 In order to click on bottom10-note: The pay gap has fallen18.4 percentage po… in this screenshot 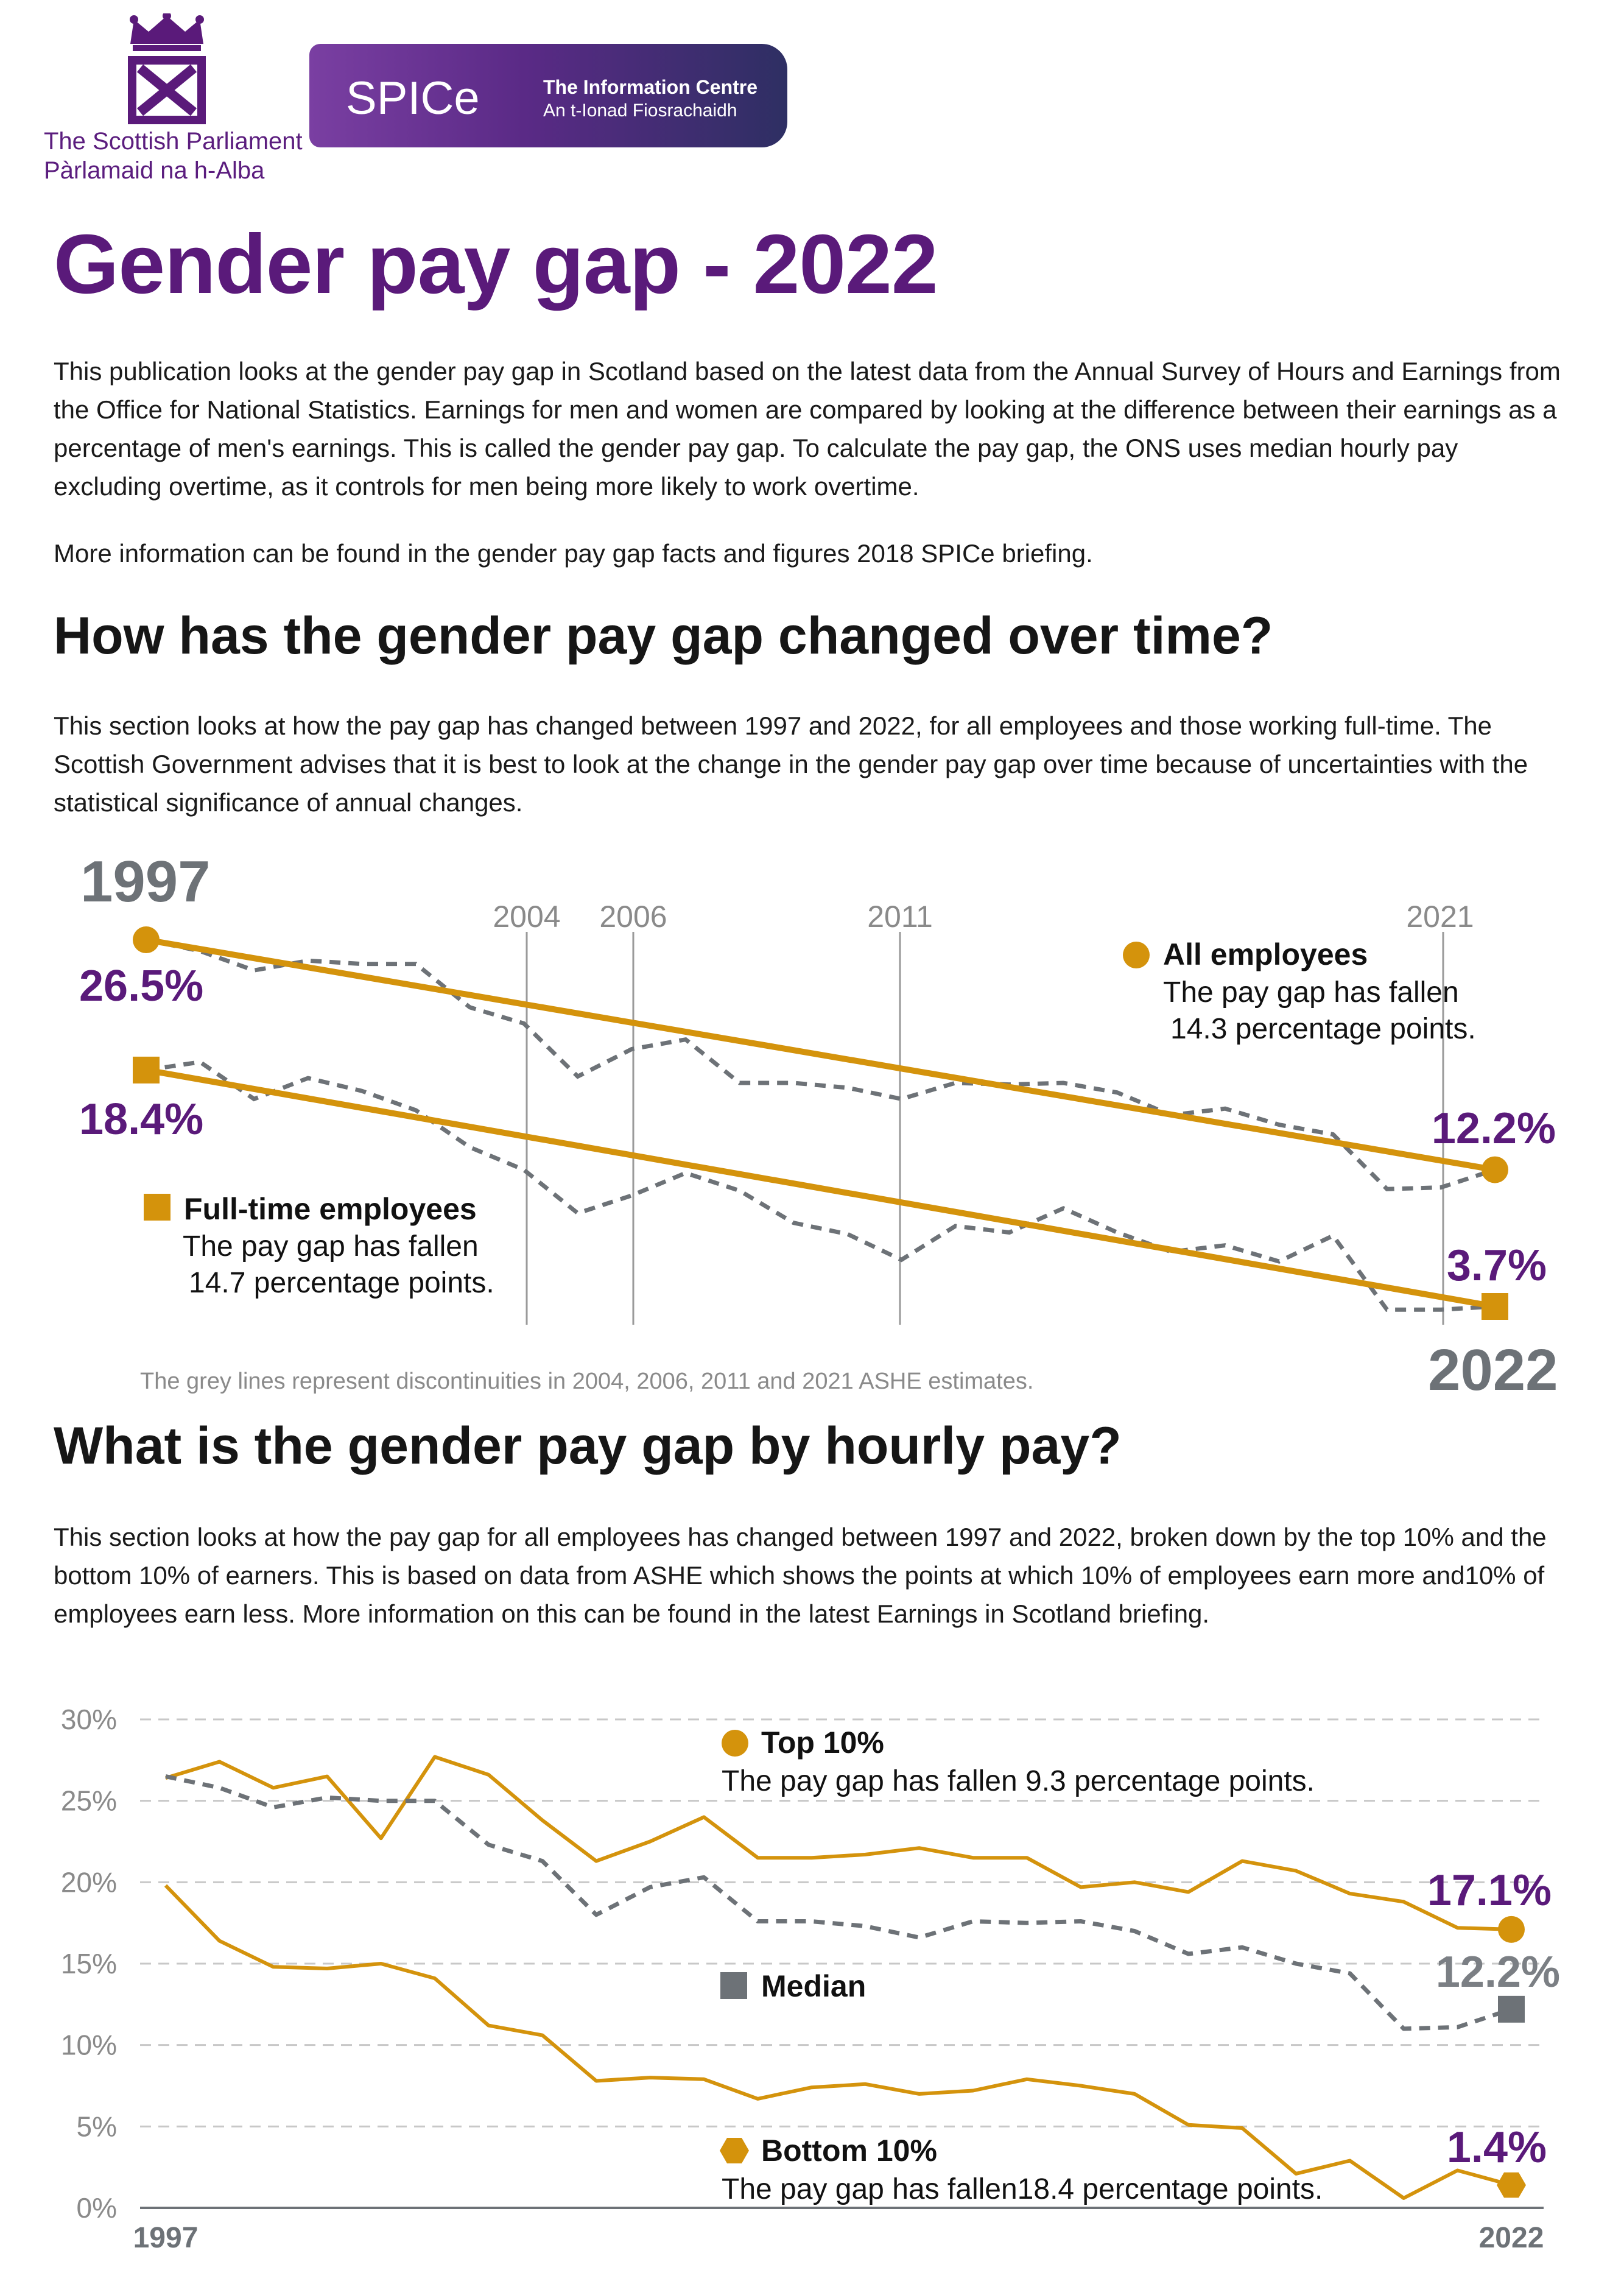, I will do `click(1022, 2189)`.